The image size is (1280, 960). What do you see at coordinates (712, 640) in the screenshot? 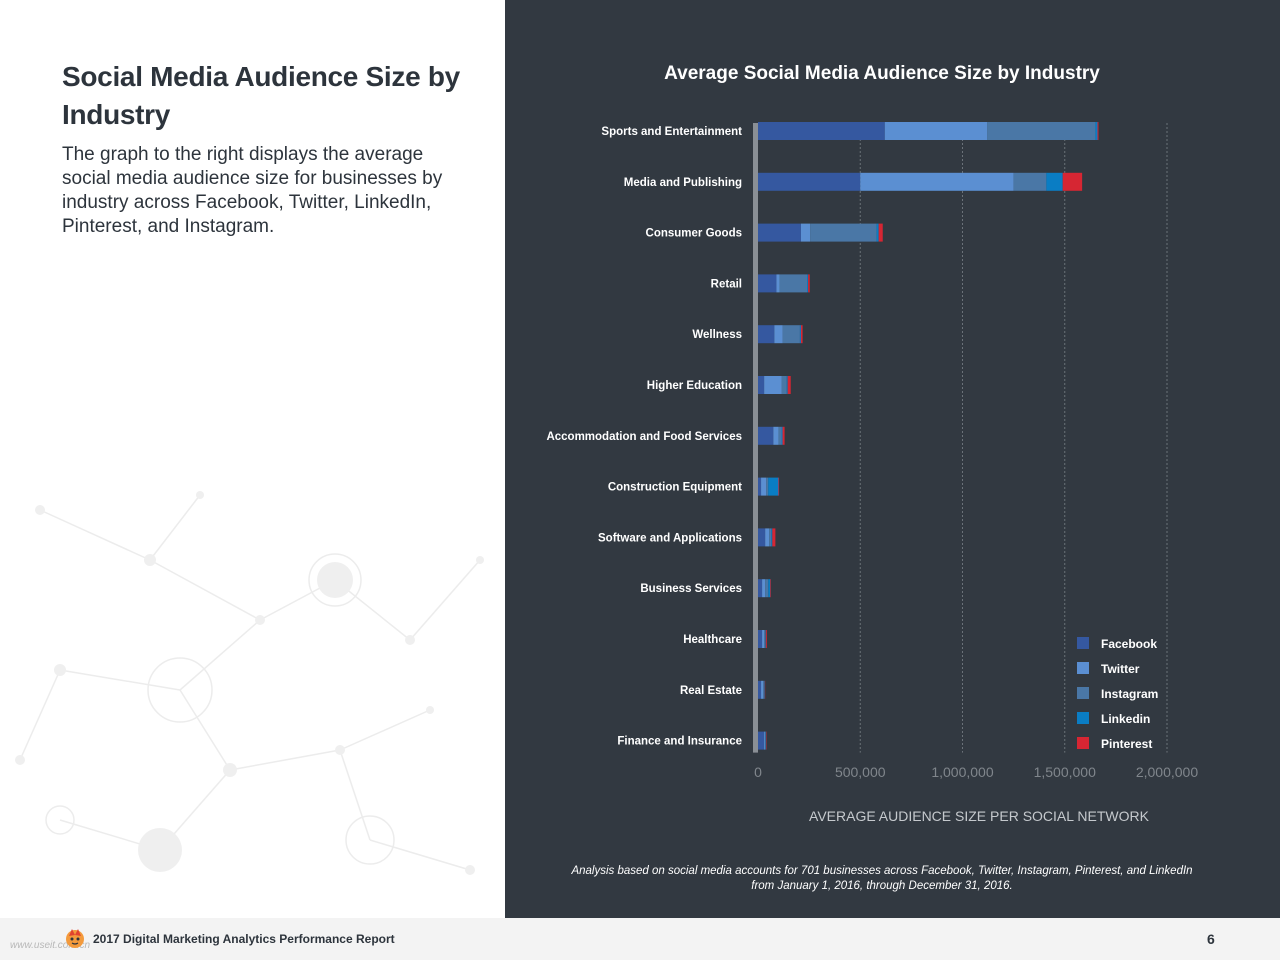
I see `category-label: Healthcare` at bounding box center [712, 640].